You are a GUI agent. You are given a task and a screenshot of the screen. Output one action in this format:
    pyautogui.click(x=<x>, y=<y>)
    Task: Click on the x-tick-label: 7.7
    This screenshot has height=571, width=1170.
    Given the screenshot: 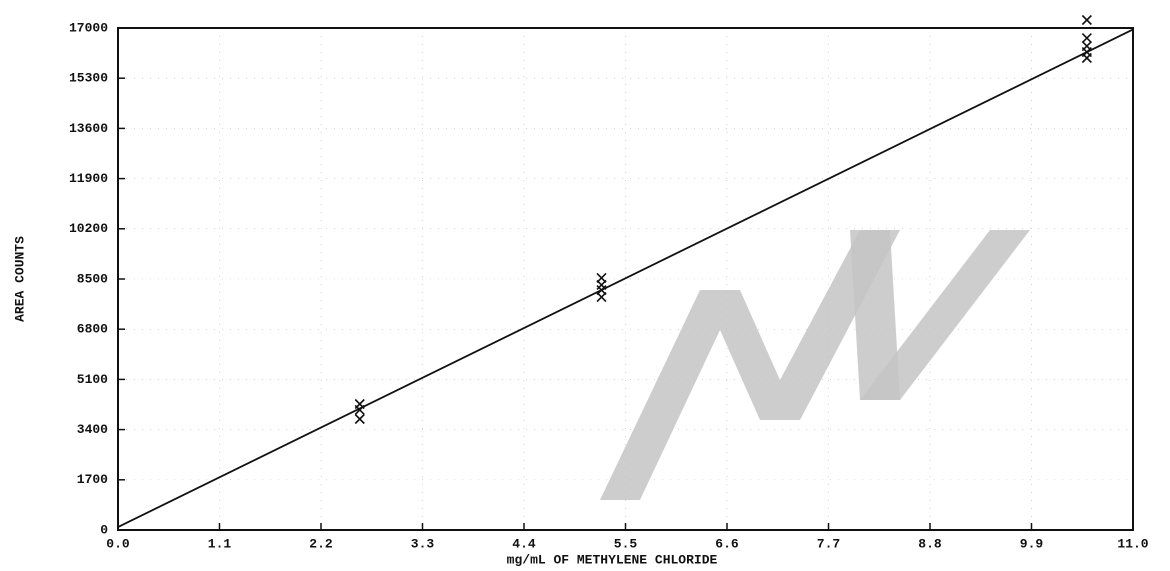 What is the action you would take?
    pyautogui.click(x=828, y=543)
    